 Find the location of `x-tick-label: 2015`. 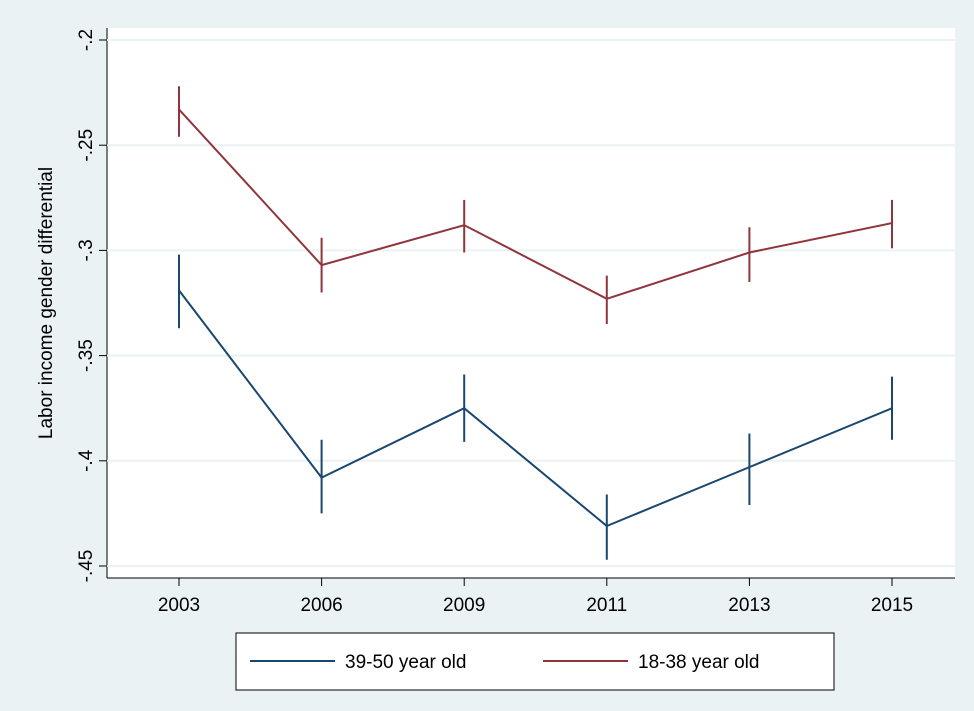

x-tick-label: 2015 is located at coordinates (892, 605).